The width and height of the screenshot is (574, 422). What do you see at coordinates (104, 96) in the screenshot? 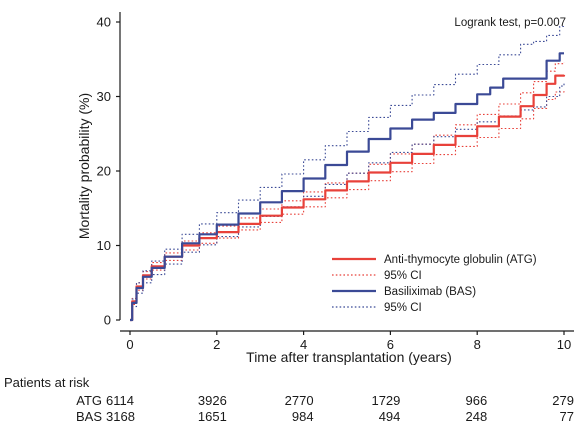
I see `y-tick-label: 30` at bounding box center [104, 96].